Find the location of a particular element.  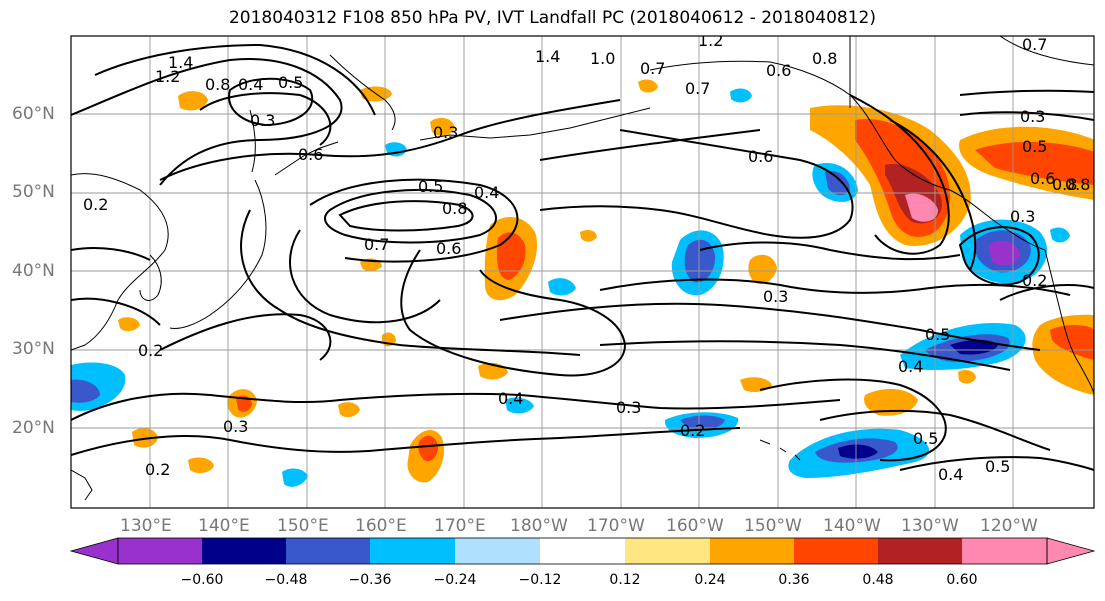

small-negative-4-core is located at coordinates (702, 423).